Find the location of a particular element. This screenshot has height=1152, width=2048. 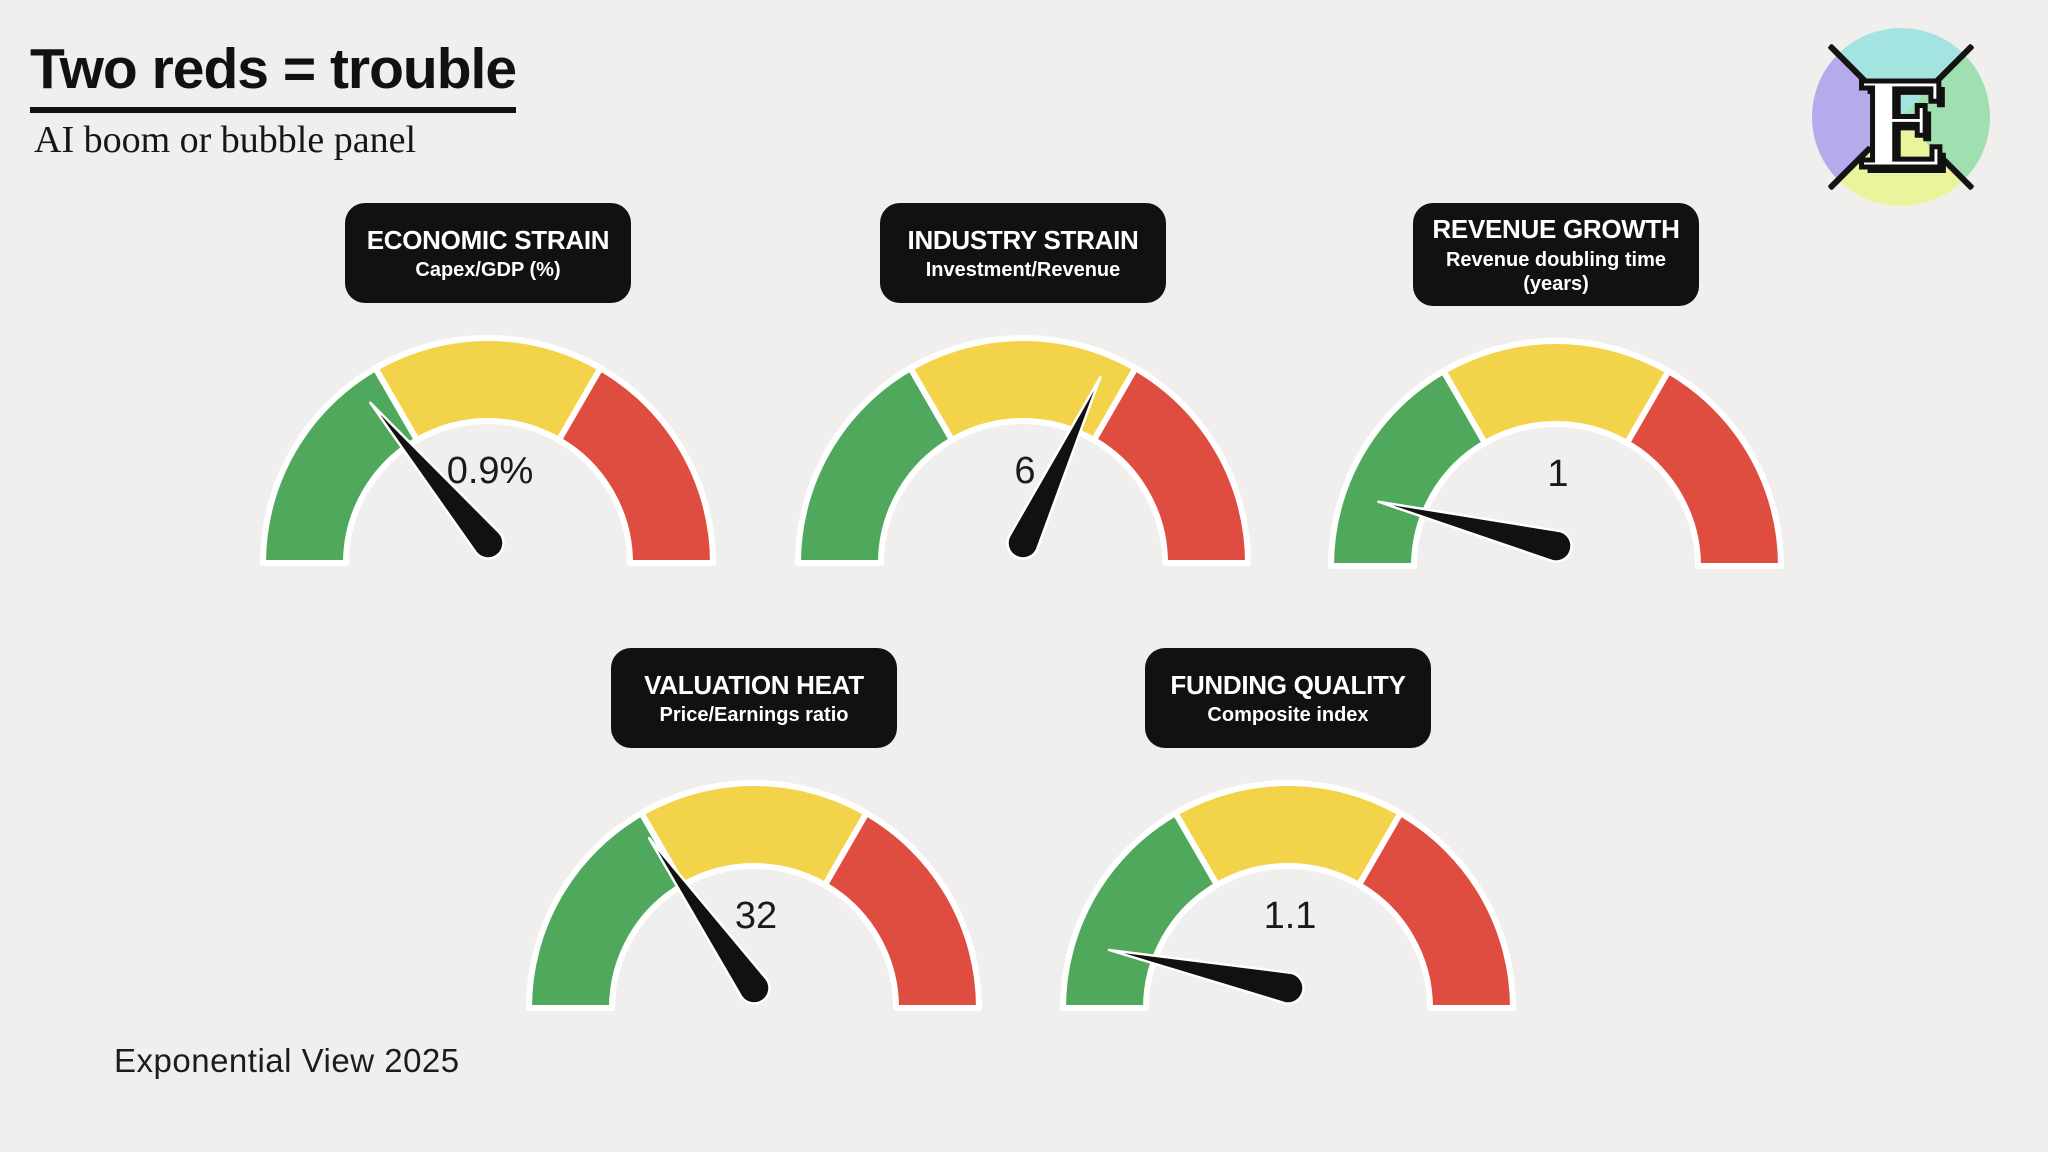

gauge-dial: 6 is located at coordinates (1023, 450).